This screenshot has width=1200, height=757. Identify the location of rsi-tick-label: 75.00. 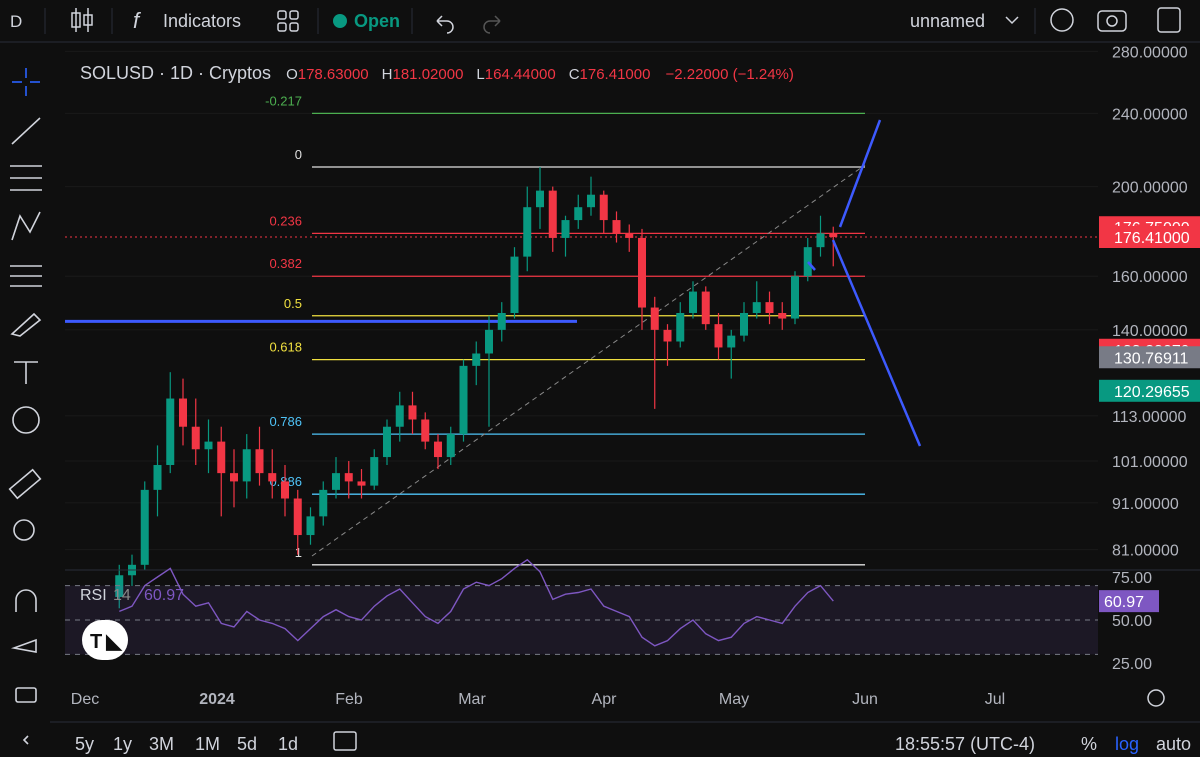
(1132, 578).